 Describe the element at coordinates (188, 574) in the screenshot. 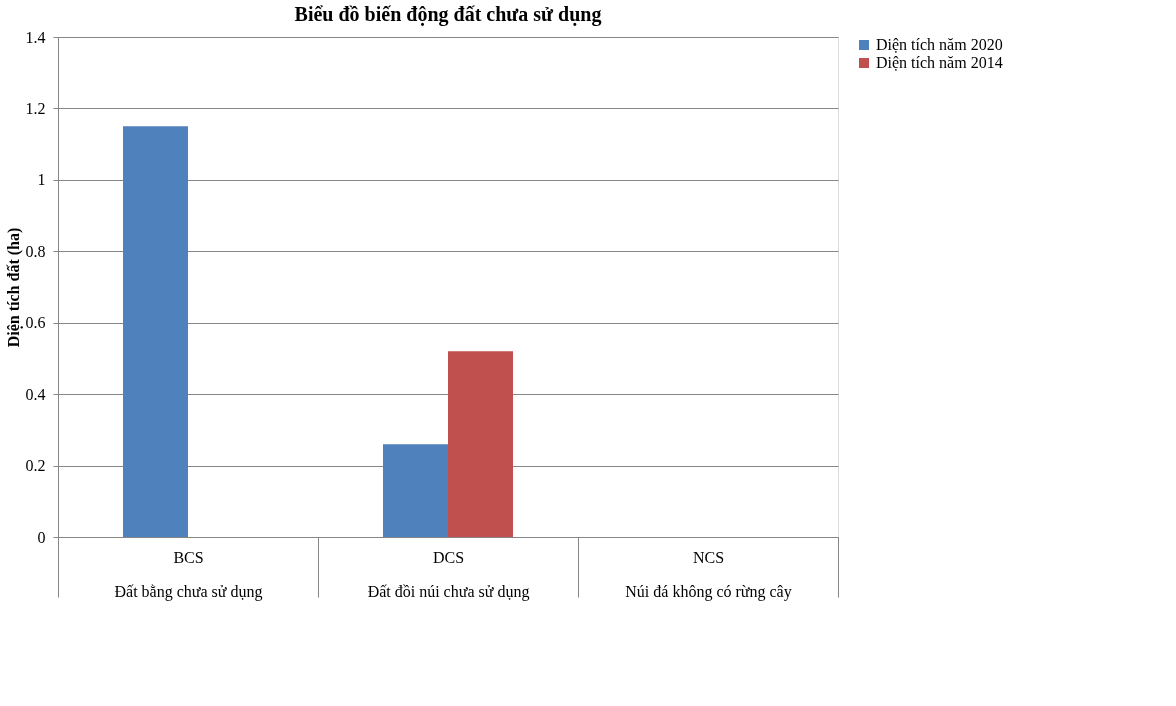

I see `x-tick-label: BCS Đất bằng chưa sử dụng` at that location.